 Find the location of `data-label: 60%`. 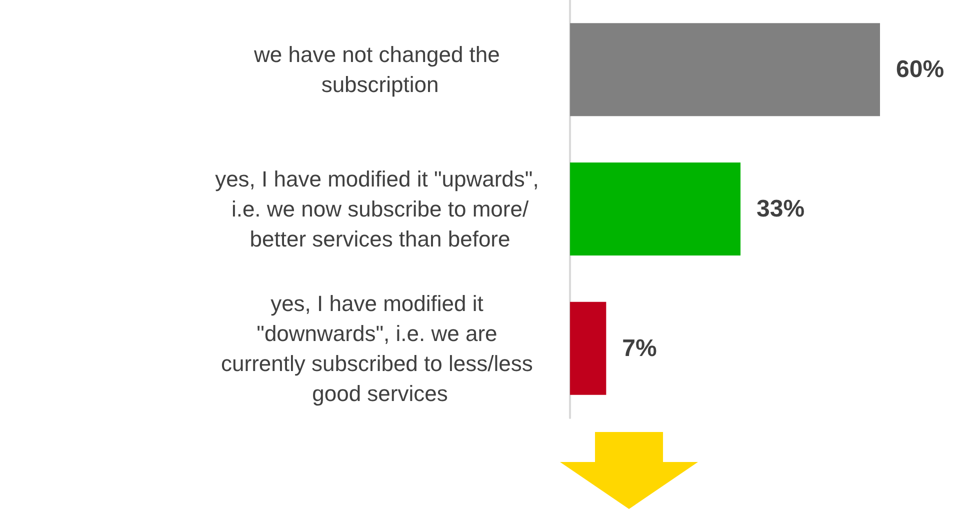

data-label: 60% is located at coordinates (920, 70).